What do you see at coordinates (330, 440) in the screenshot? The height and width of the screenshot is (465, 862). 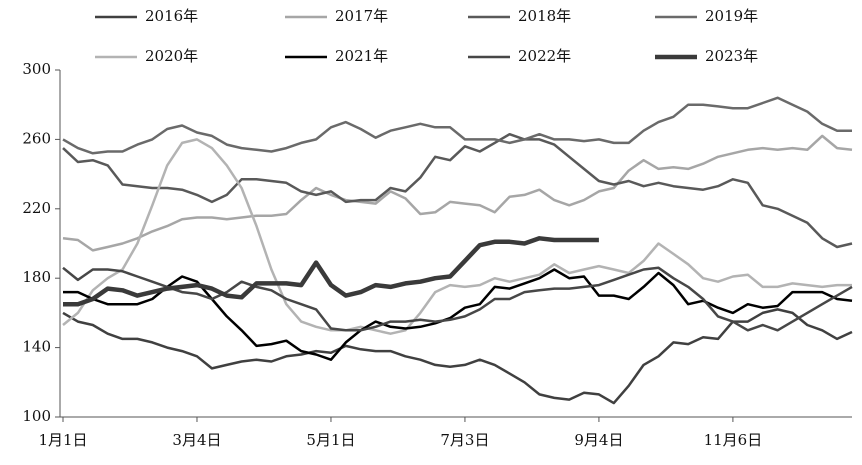 I see `x-tick-label: 5月1日` at bounding box center [330, 440].